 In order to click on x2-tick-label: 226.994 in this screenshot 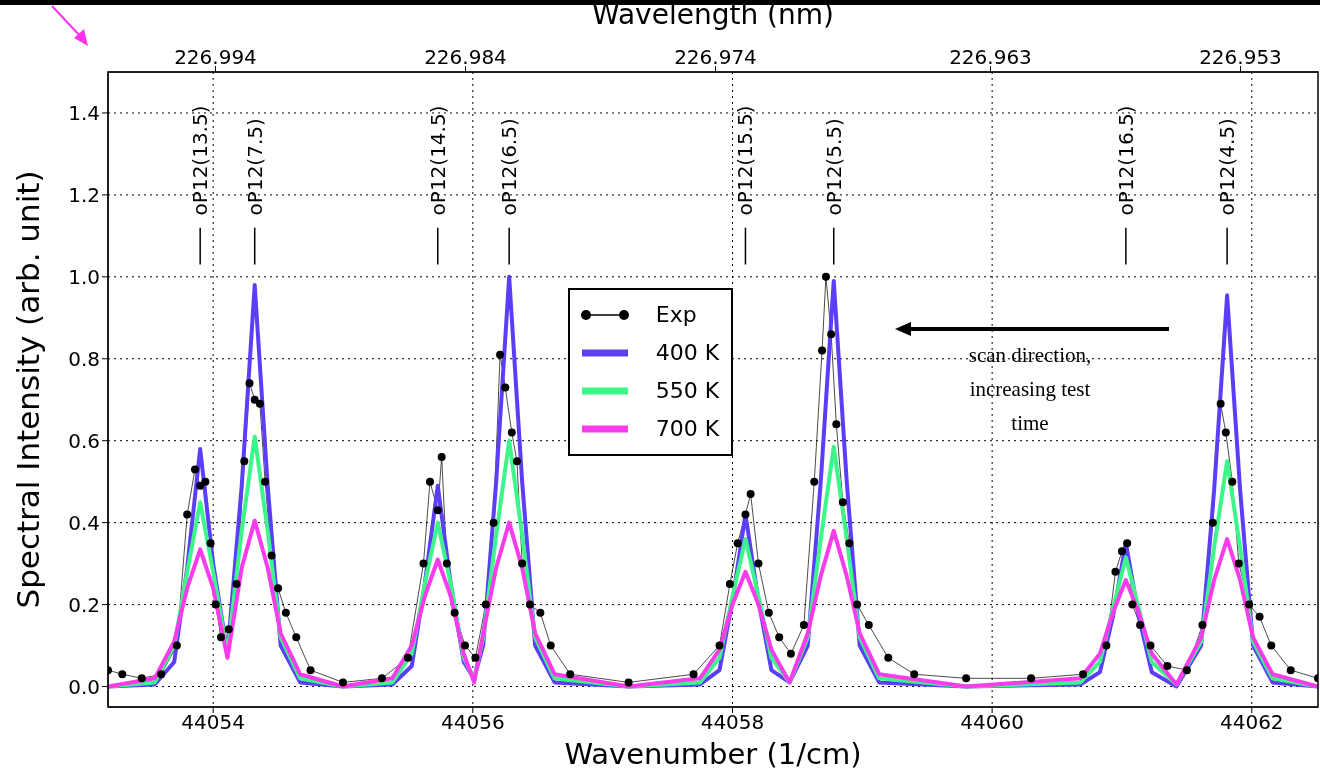, I will do `click(215, 57)`.